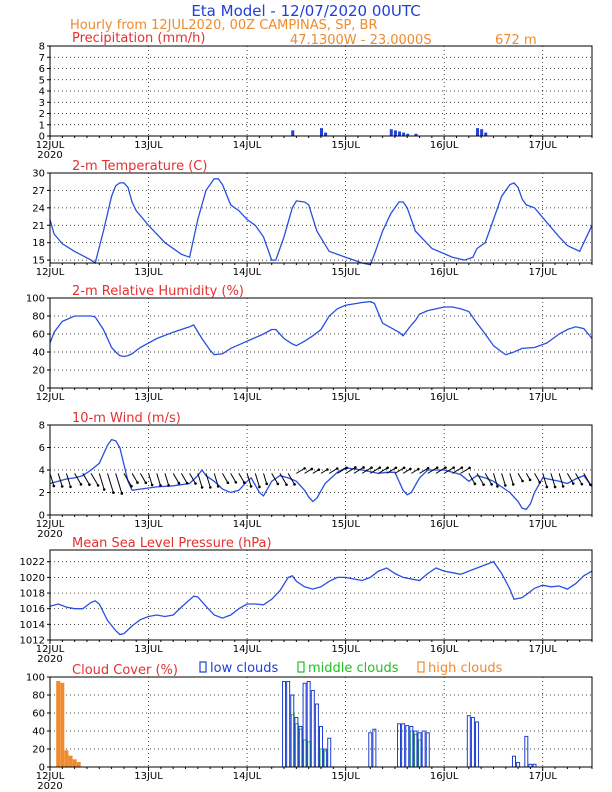 This screenshot has width=612, height=792. What do you see at coordinates (148, 649) in the screenshot?
I see `pressure-xtick-label: 13JUL` at bounding box center [148, 649].